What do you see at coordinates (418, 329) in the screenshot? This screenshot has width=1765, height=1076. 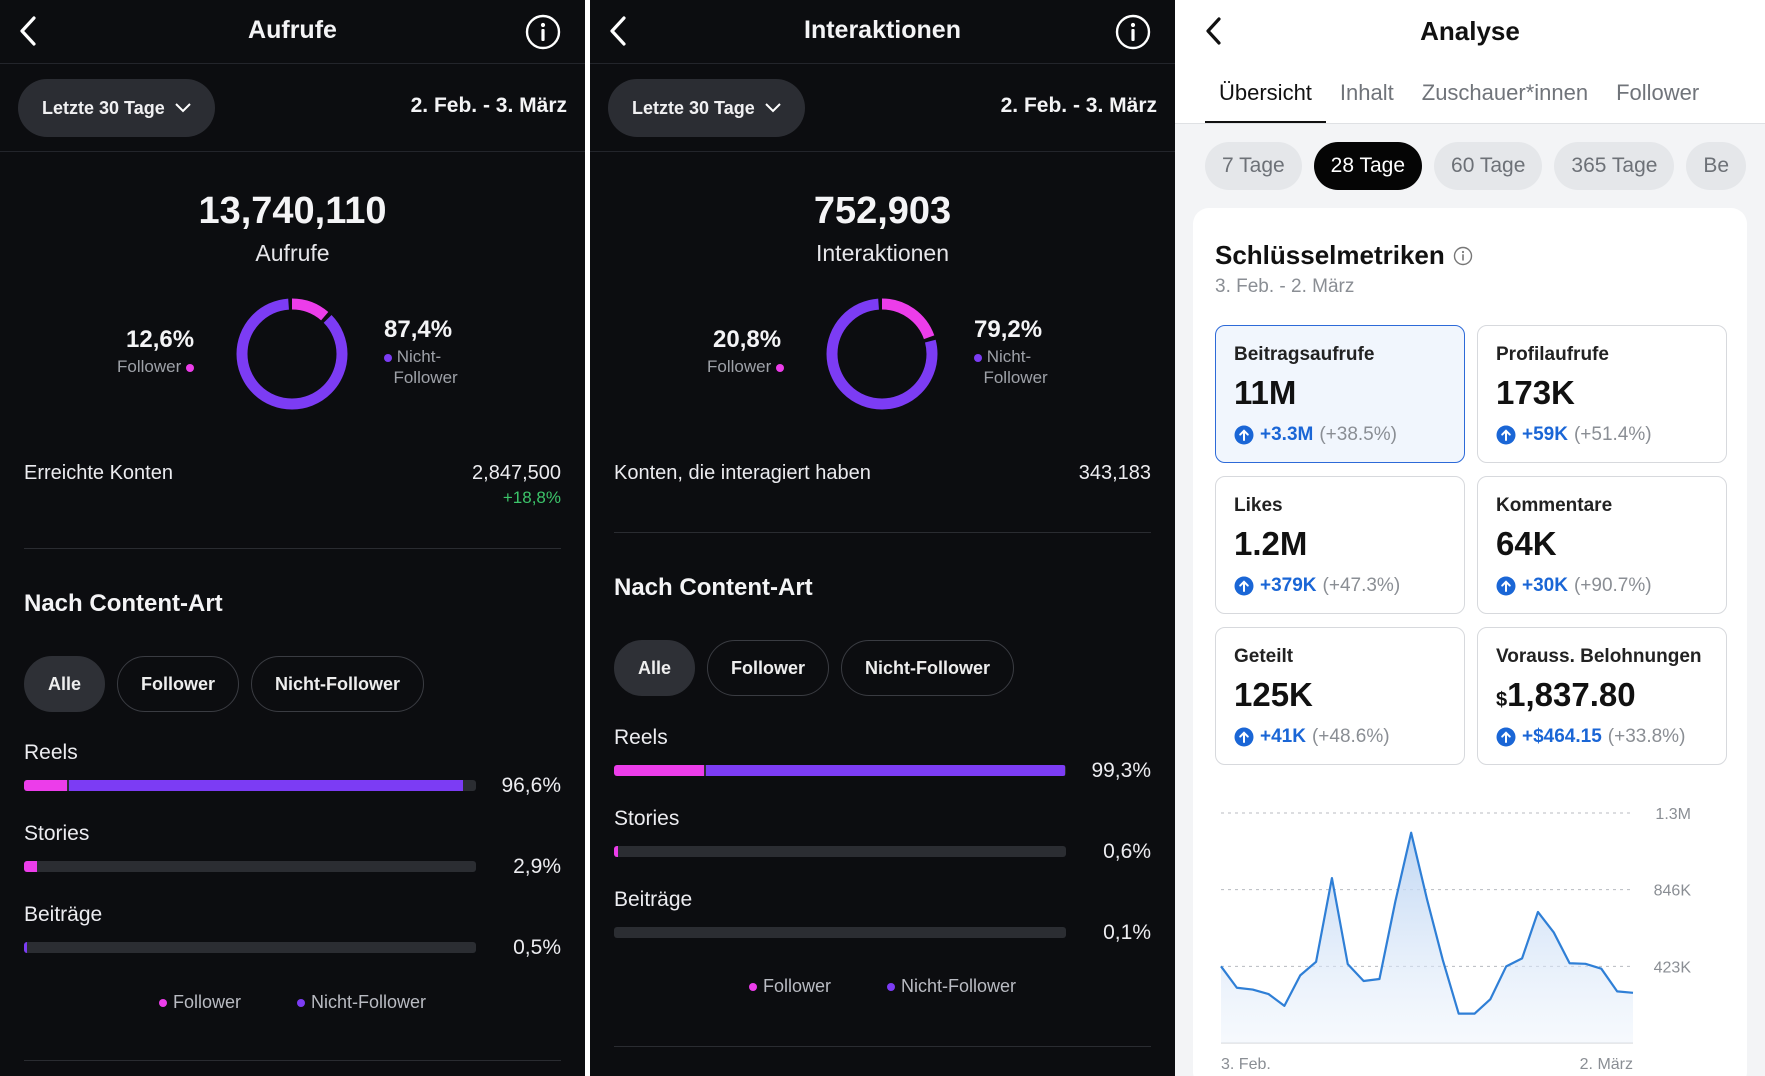 I see `nonfollower-percentage: 87,4%` at bounding box center [418, 329].